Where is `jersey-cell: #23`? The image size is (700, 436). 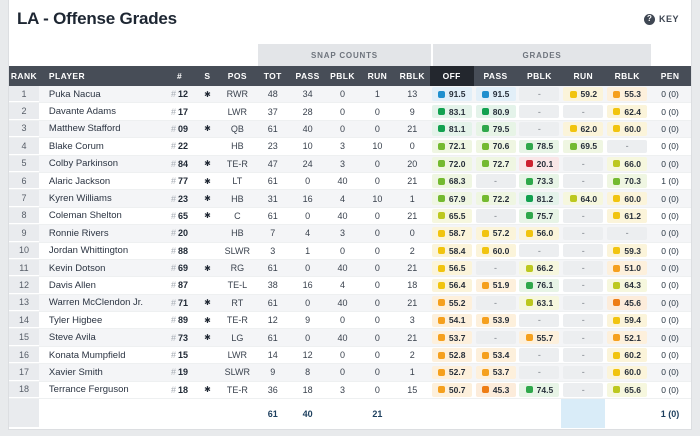
jersey-cell: #23 is located at coordinates (180, 198).